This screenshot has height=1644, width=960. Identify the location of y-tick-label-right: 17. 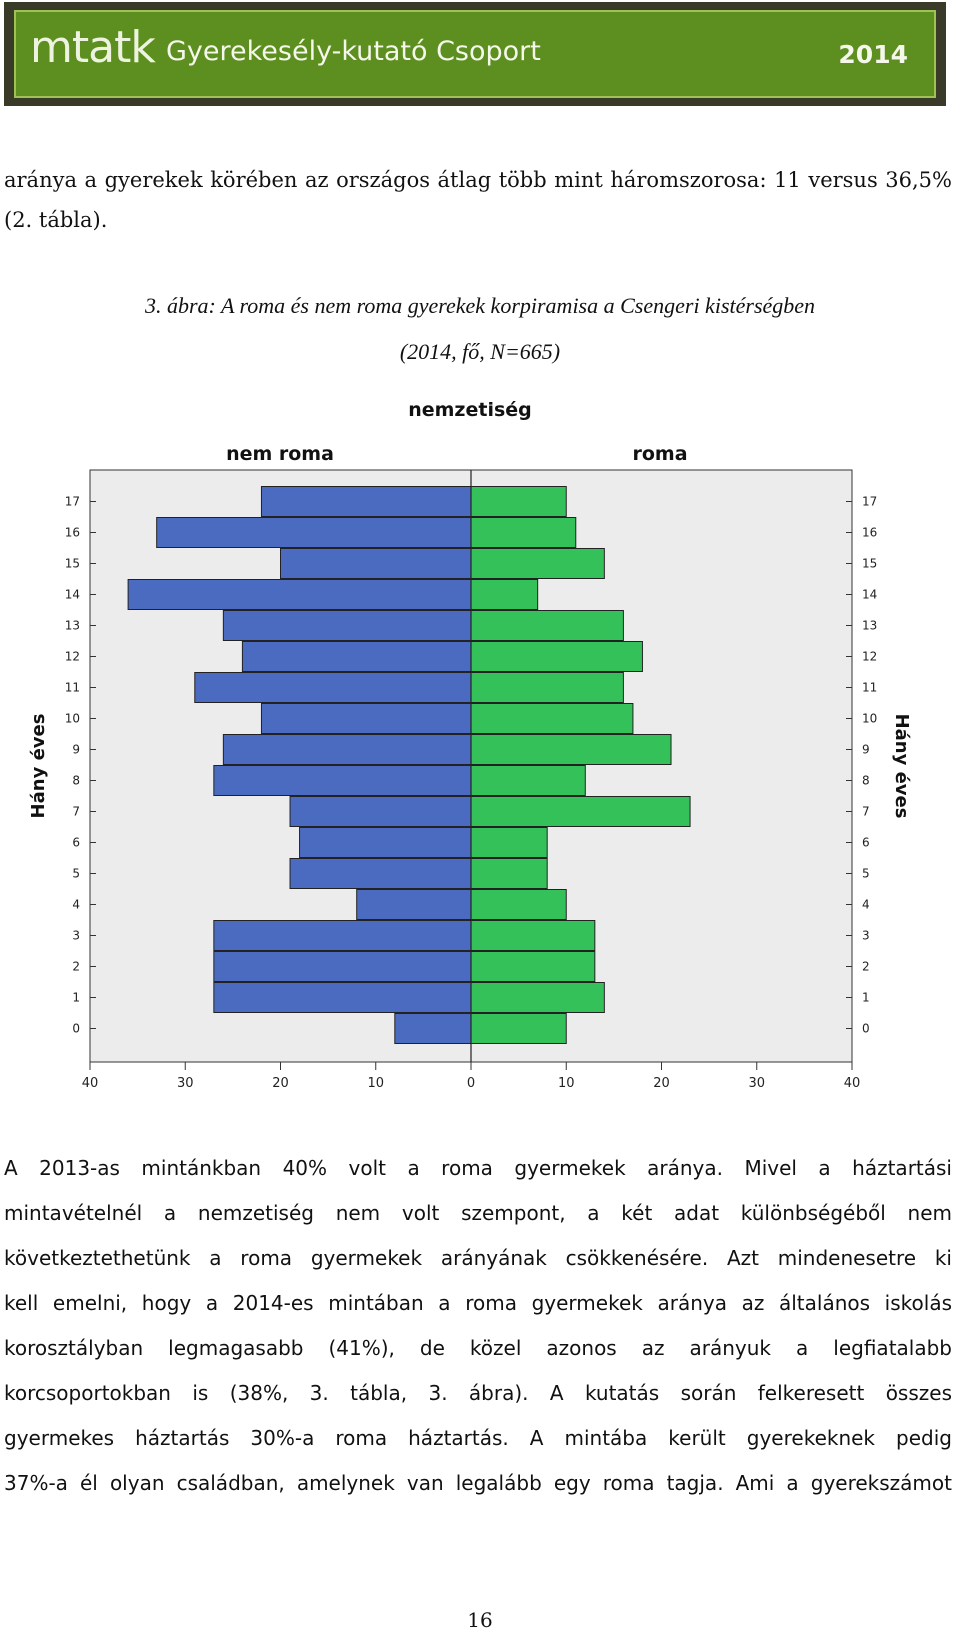
(869, 502).